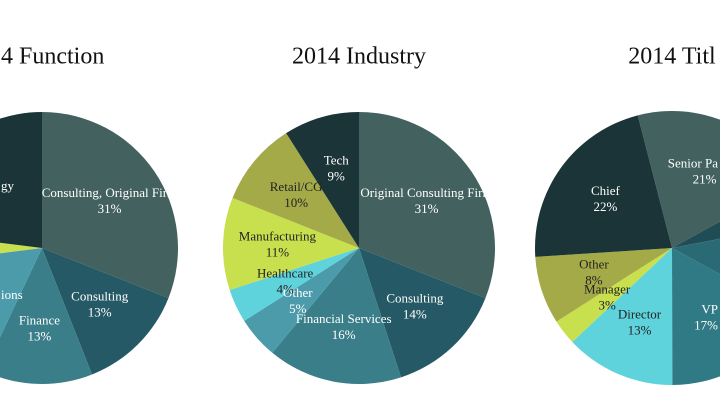 This screenshot has height=400, width=720. I want to click on slice-label: VP, so click(709, 309).